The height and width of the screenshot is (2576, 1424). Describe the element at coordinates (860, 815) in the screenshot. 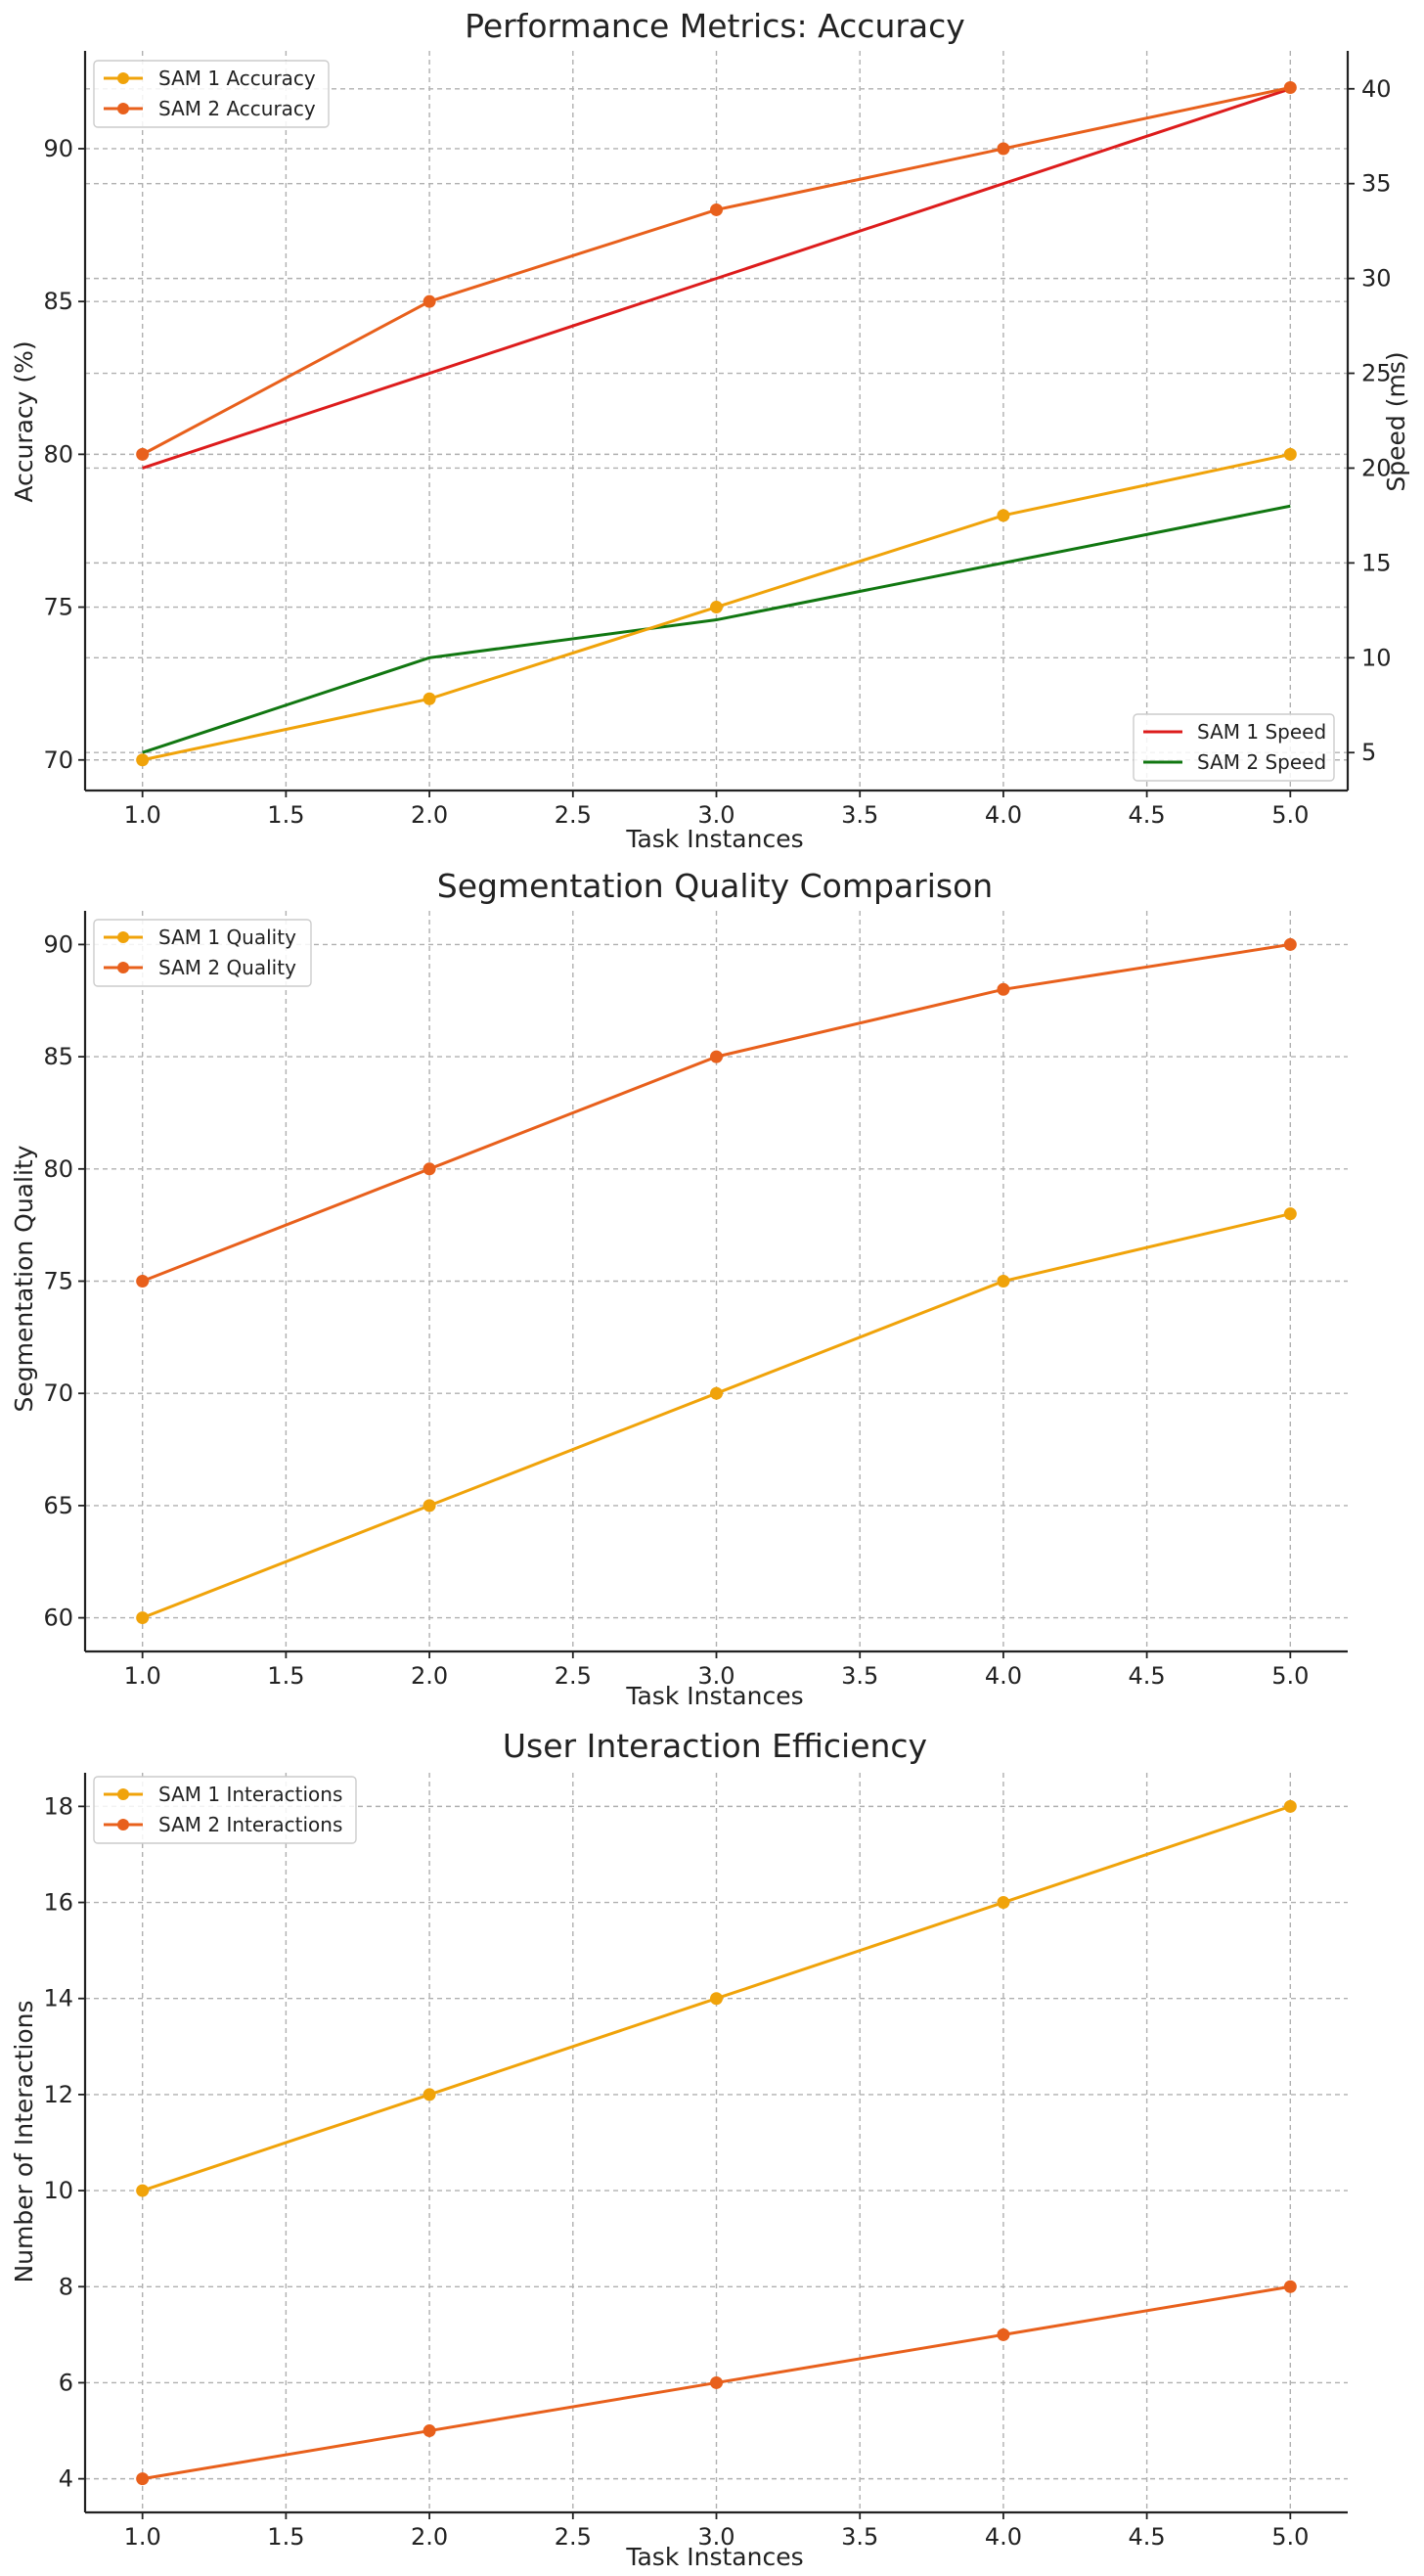

I see `x-tick-label: 3.5` at that location.